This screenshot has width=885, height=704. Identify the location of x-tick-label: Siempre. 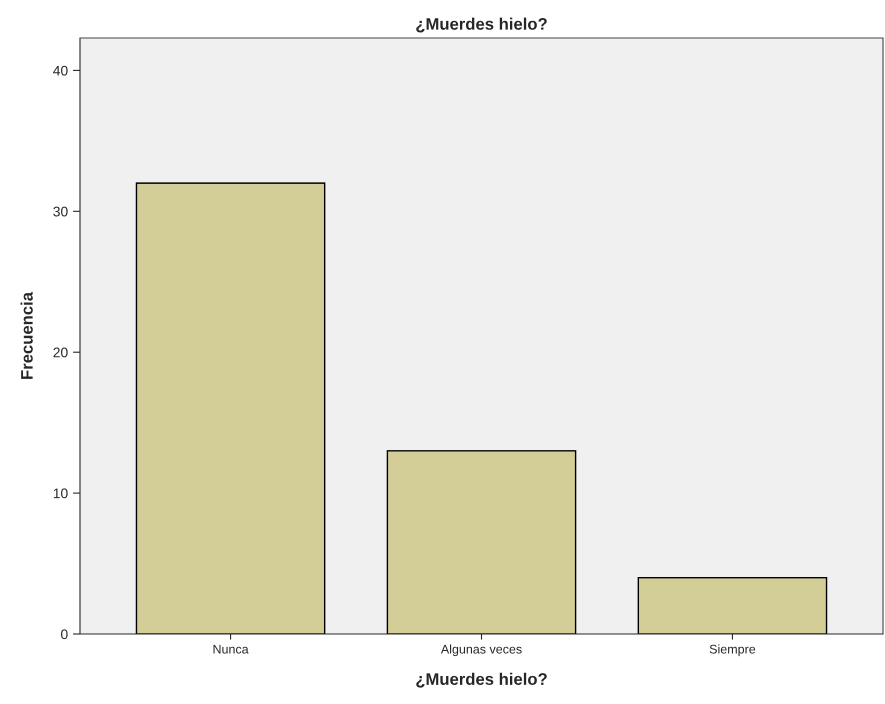
(733, 650).